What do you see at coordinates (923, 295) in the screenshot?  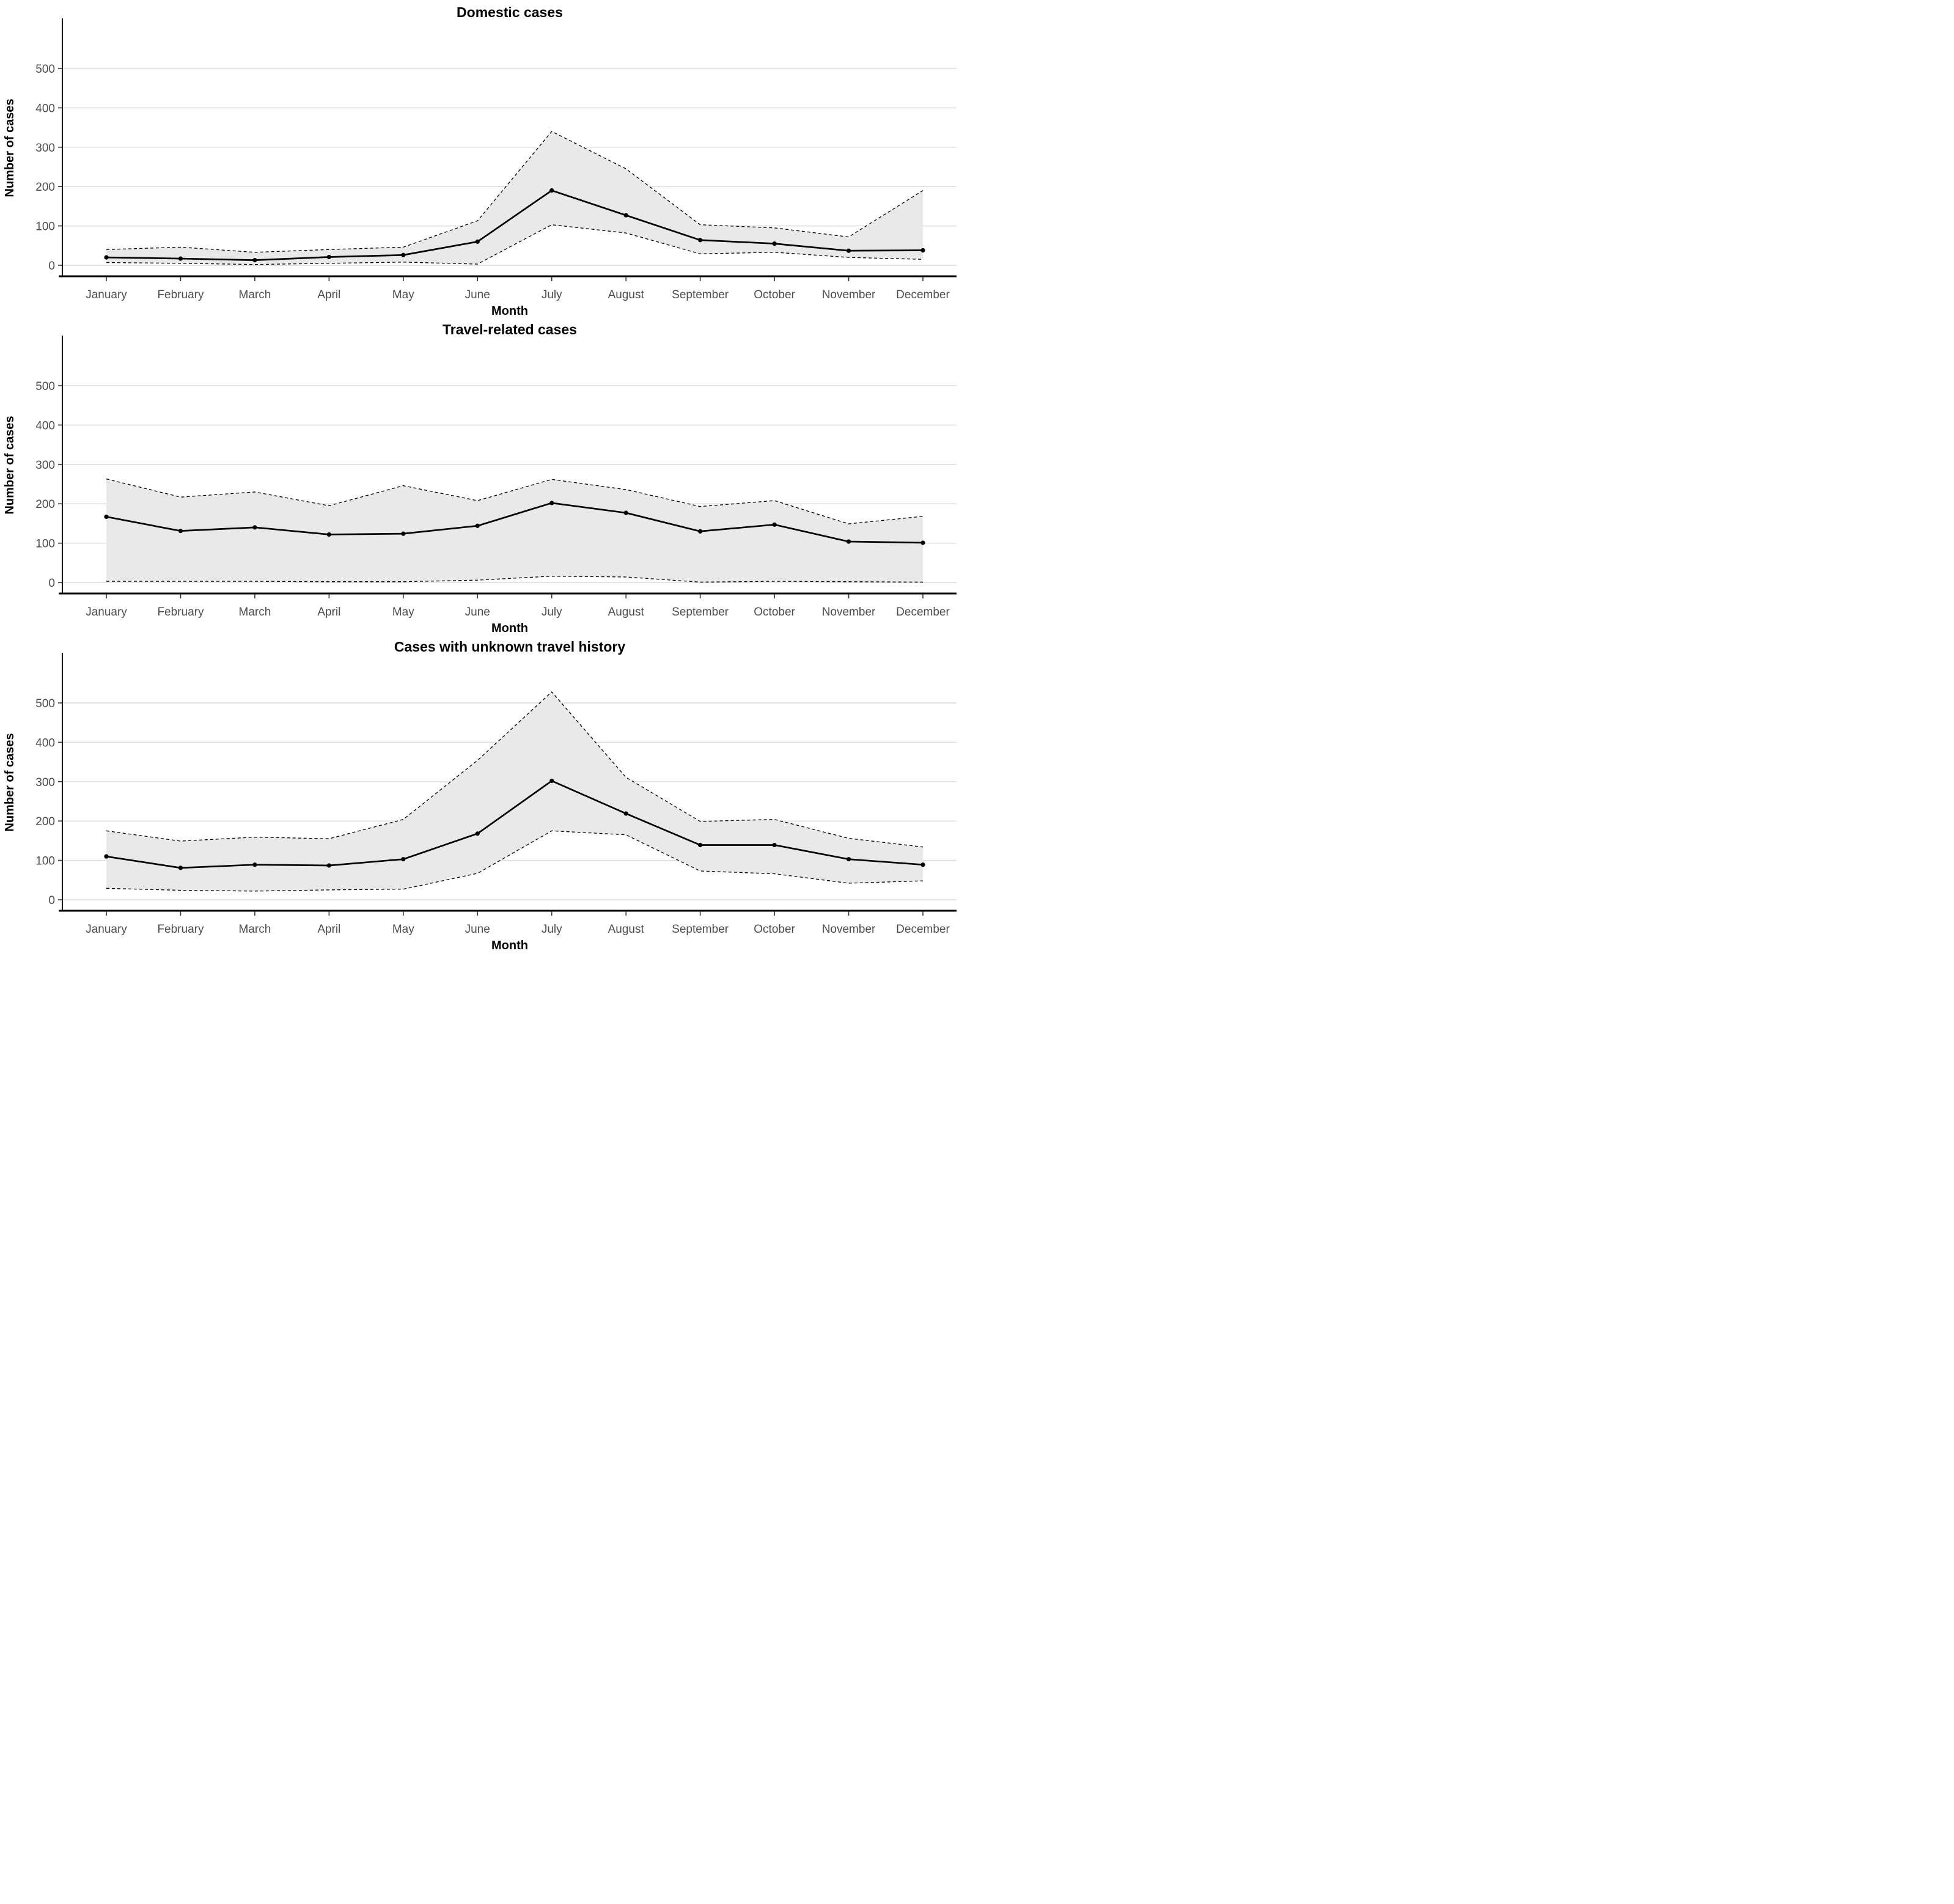 I see `x-tick-label: December` at bounding box center [923, 295].